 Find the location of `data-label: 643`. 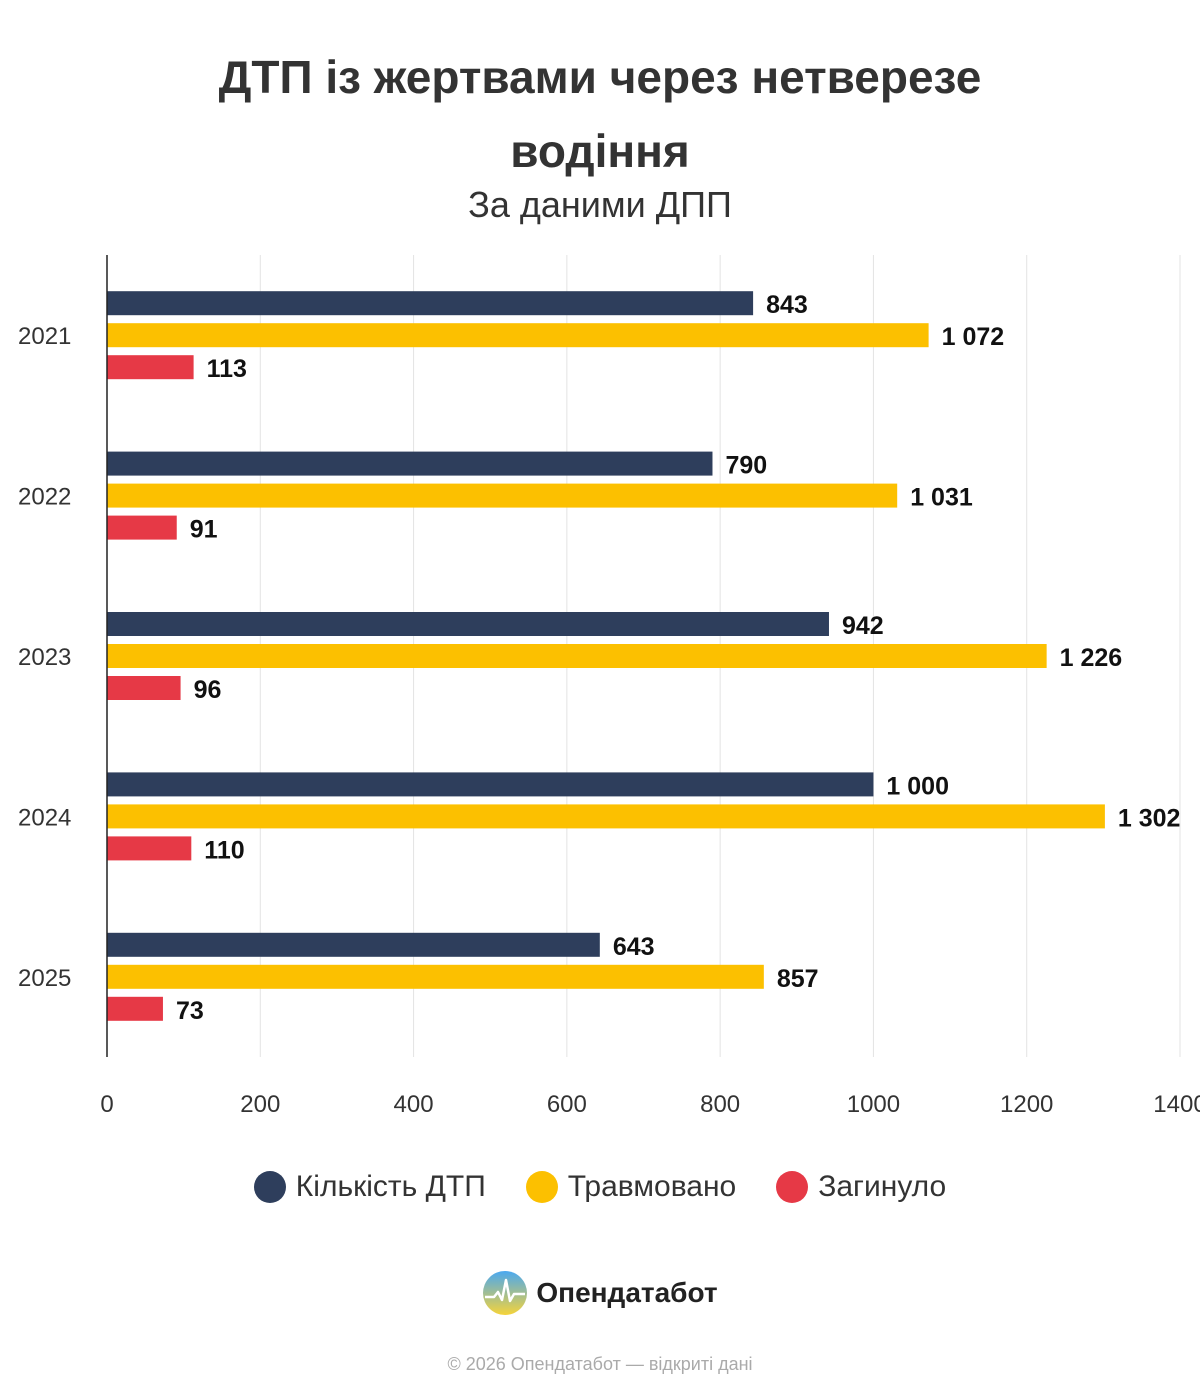

data-label: 643 is located at coordinates (634, 947).